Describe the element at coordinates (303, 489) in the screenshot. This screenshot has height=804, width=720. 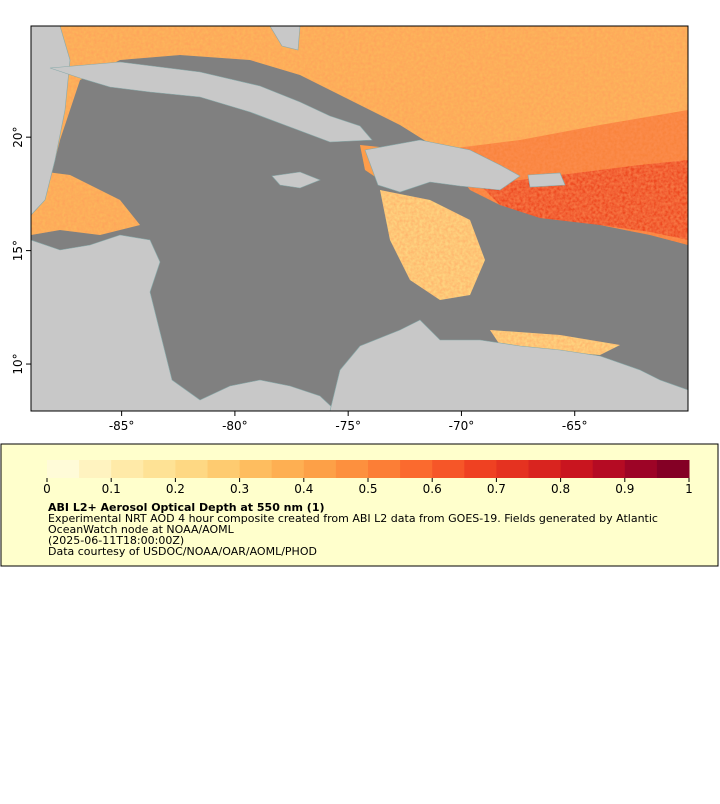
I see `colorbar-tick-label: 0.4` at that location.